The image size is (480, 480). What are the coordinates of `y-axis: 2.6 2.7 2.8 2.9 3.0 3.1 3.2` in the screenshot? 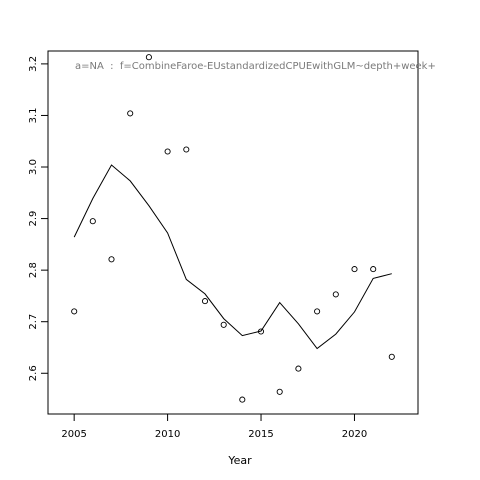 It's located at (38, 218).